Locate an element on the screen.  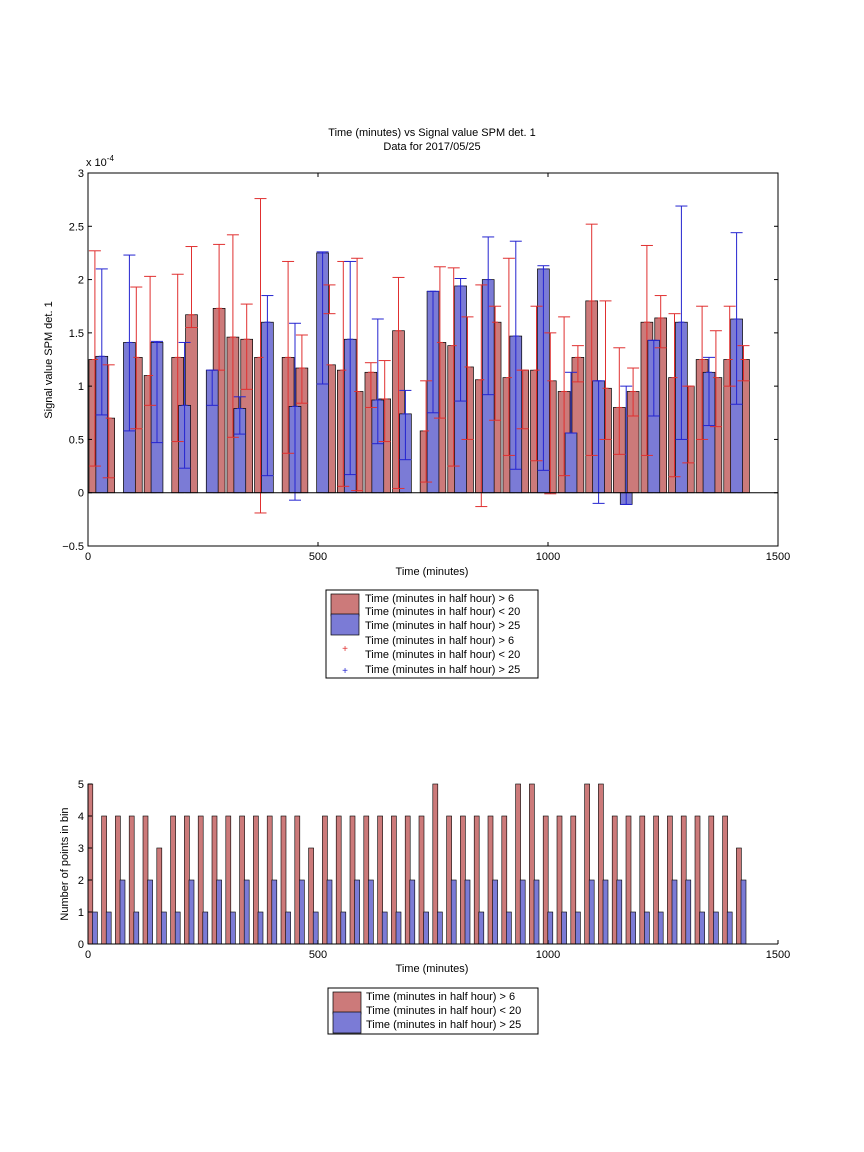
y-tick-label: 4 is located at coordinates (81, 817).